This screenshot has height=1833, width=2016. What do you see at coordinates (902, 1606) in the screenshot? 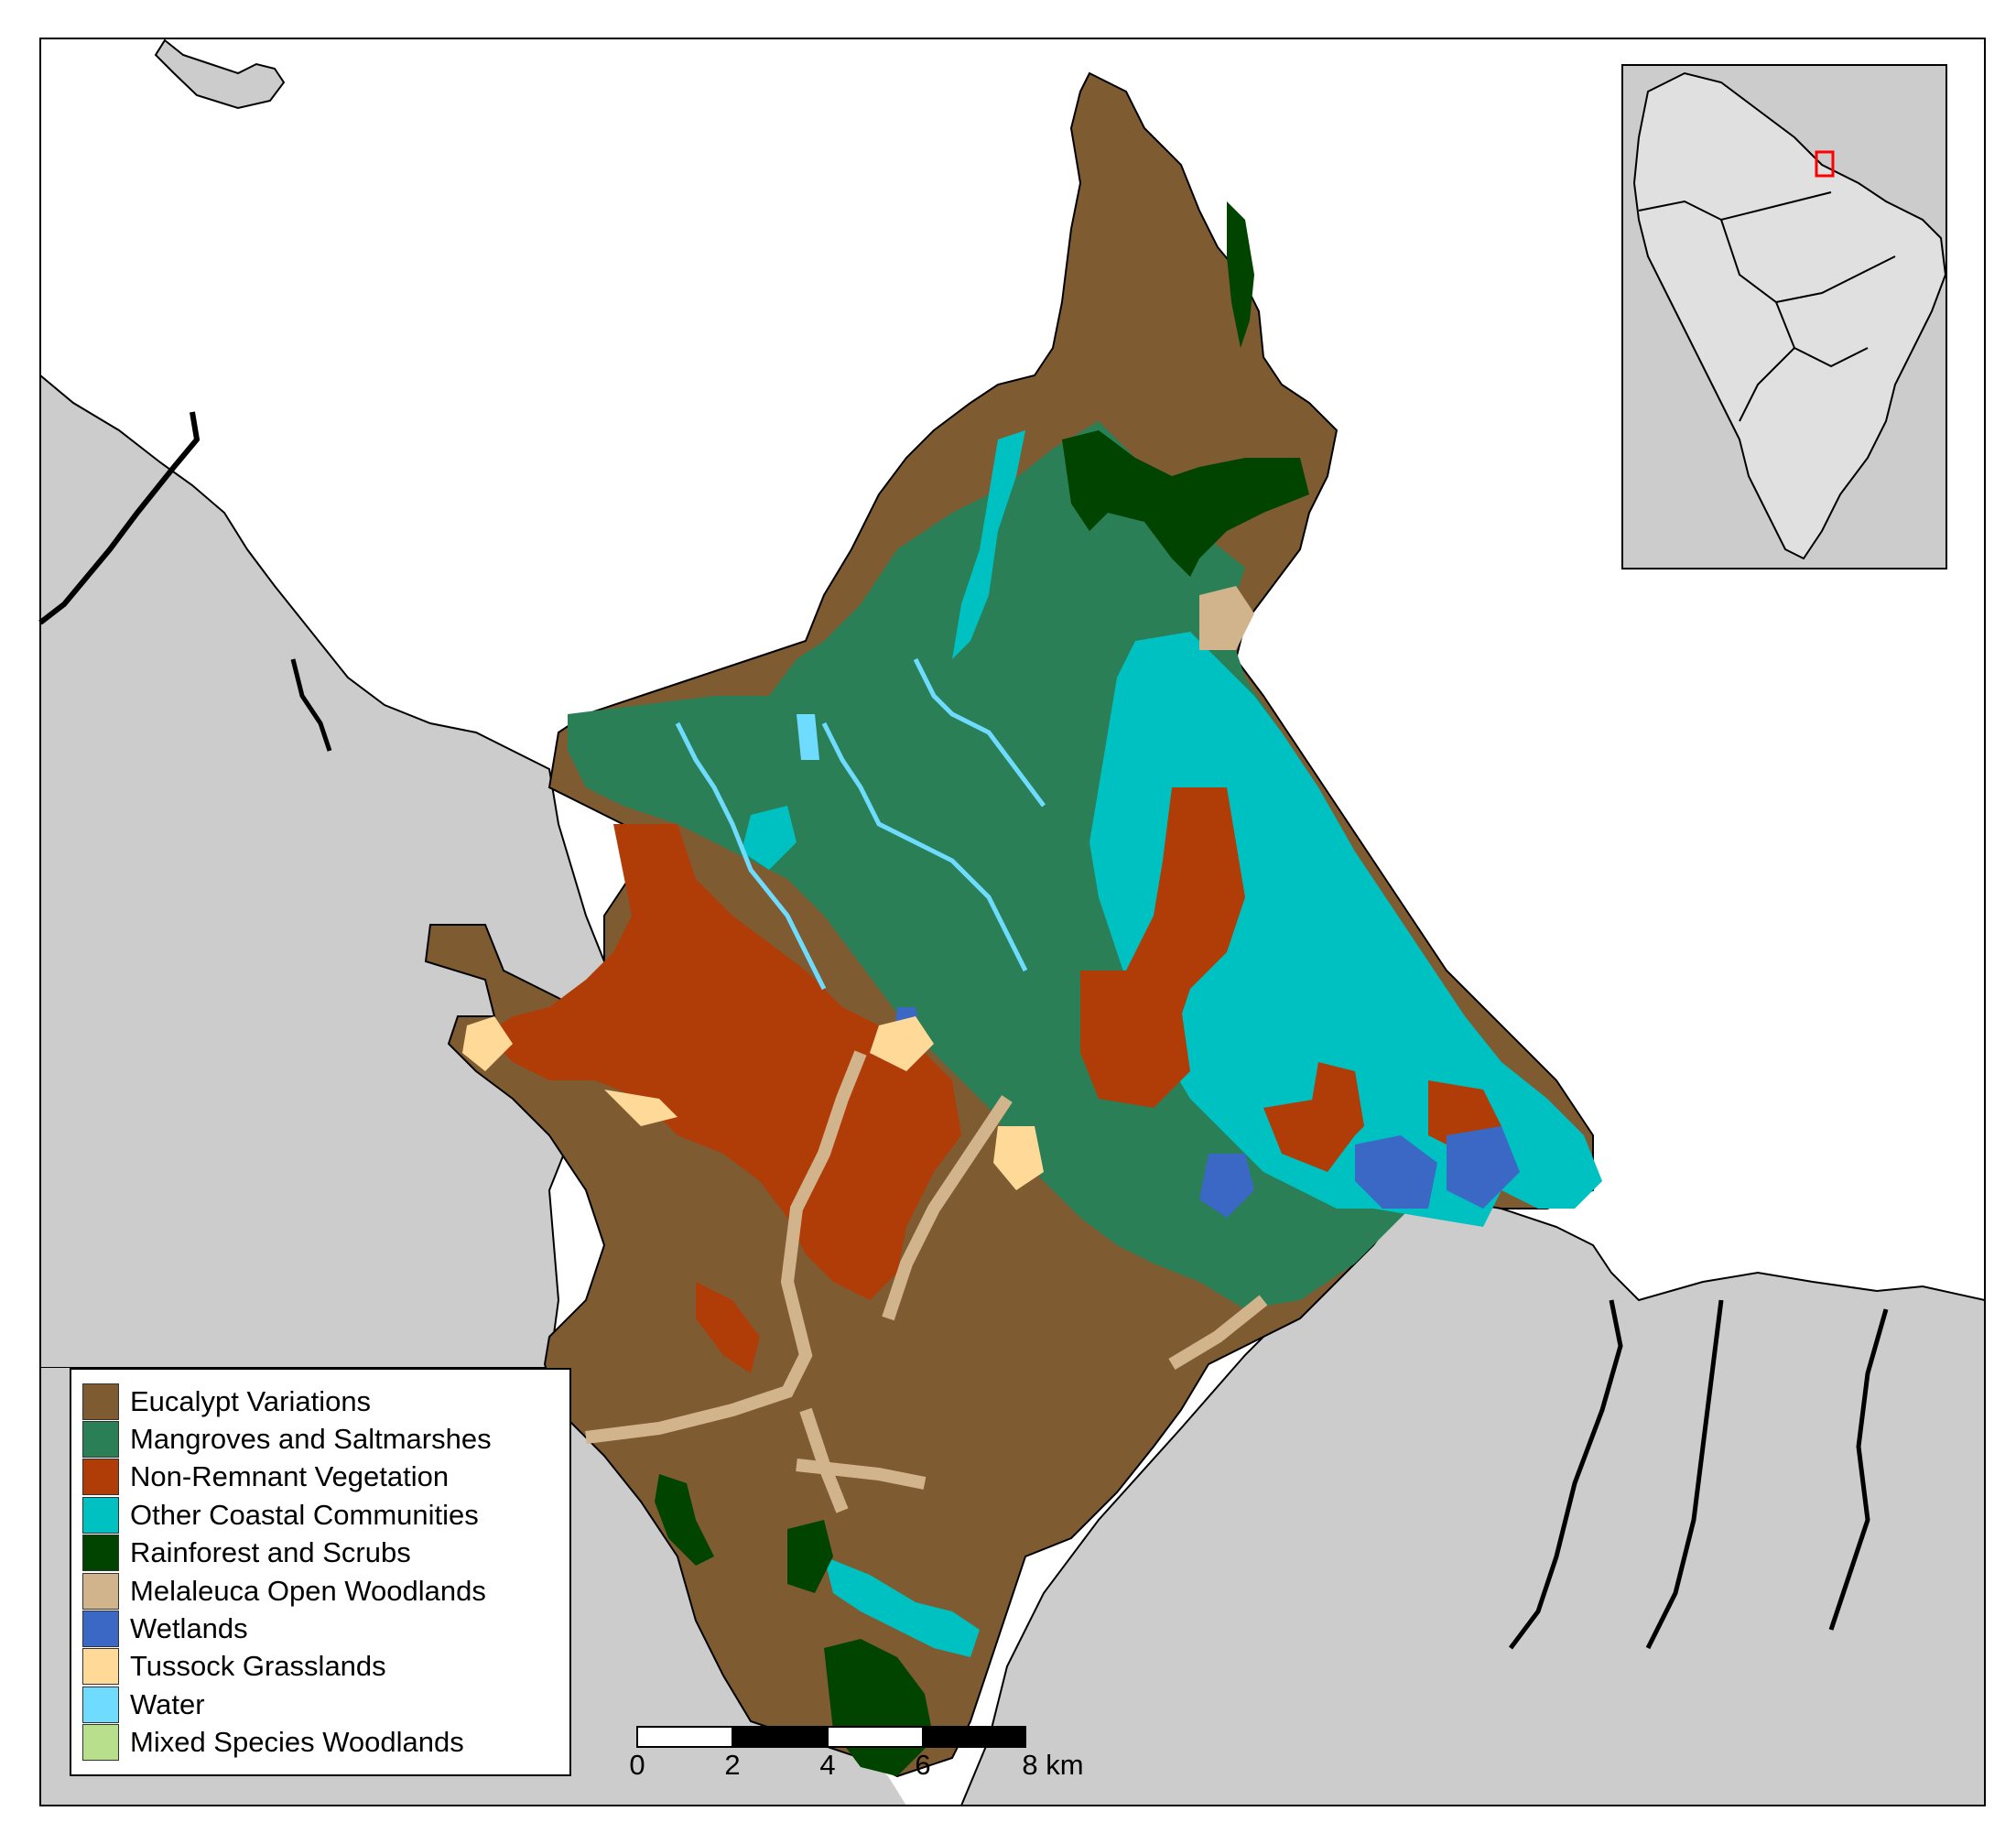
I see `region-coastal-south-patch` at bounding box center [902, 1606].